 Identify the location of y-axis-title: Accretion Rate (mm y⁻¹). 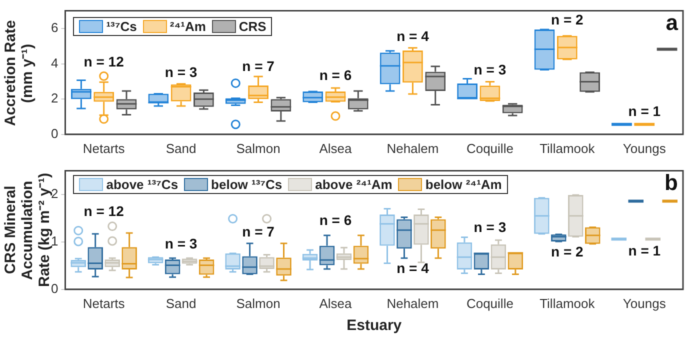
(19, 73).